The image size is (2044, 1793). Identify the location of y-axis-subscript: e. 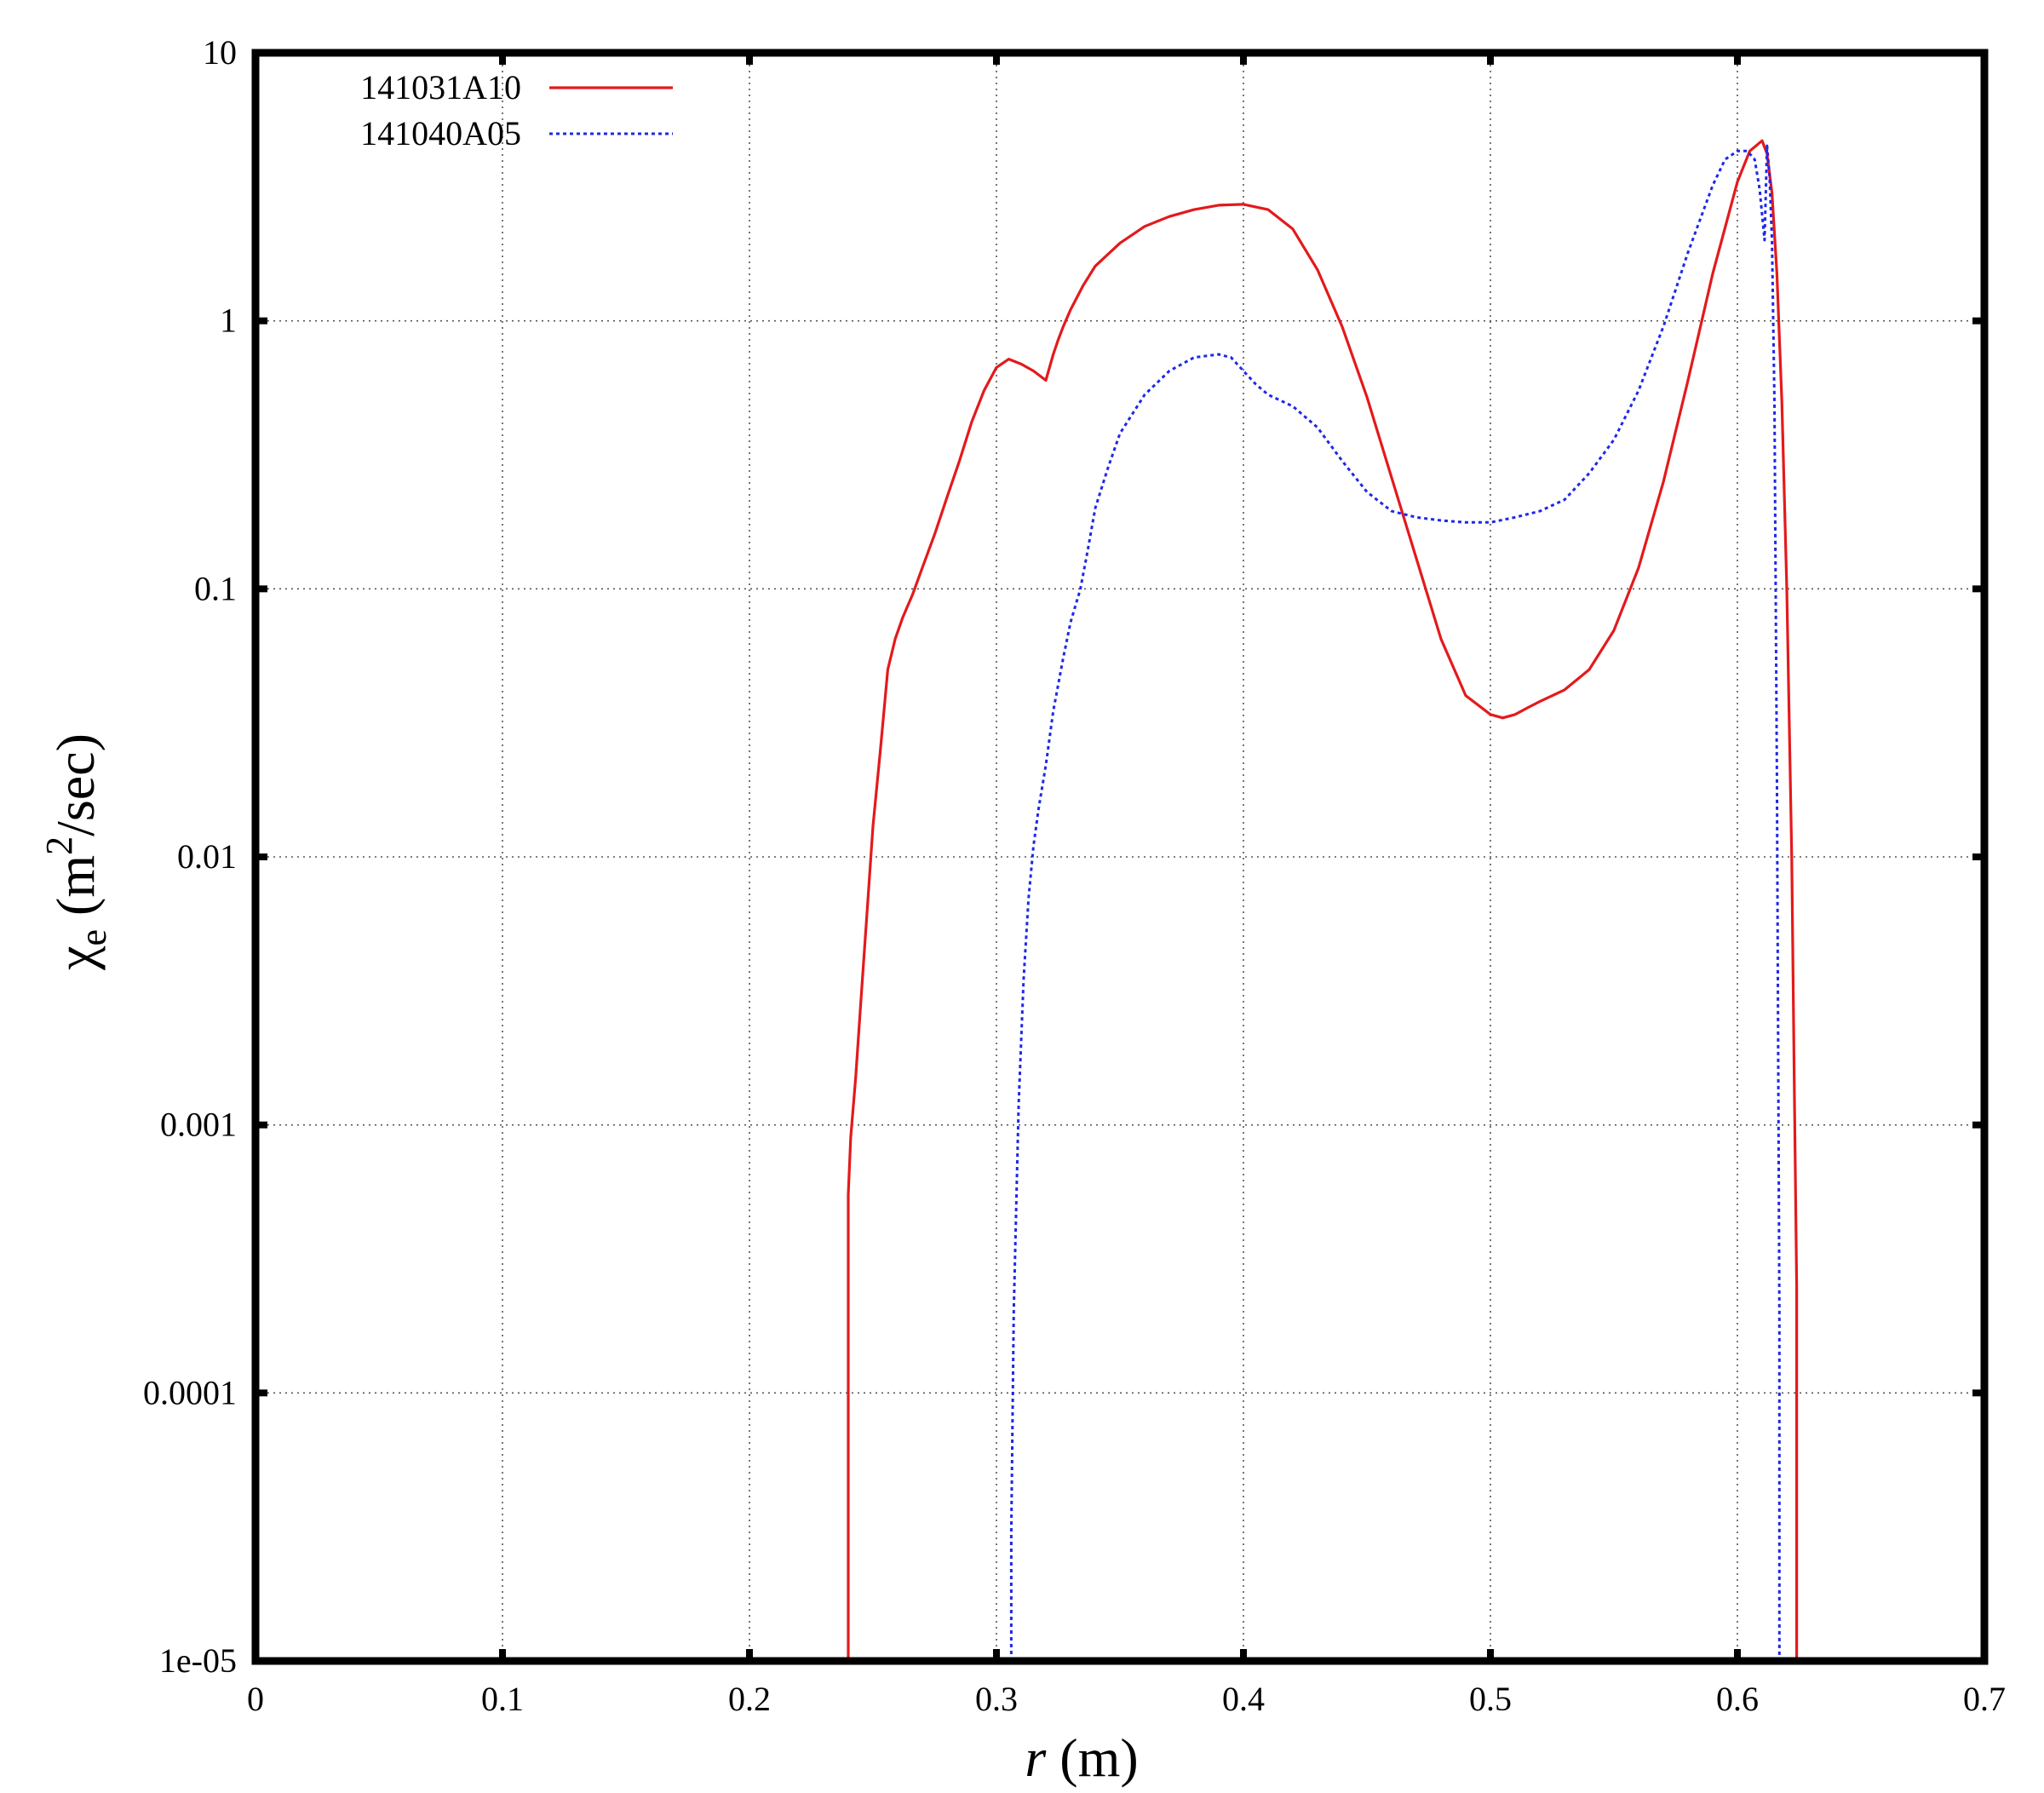
(93, 938).